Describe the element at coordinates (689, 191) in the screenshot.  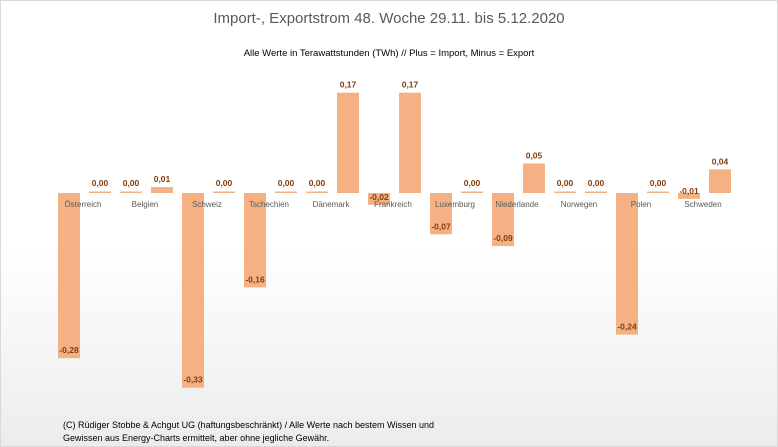
I see `data-label: -0,01` at that location.